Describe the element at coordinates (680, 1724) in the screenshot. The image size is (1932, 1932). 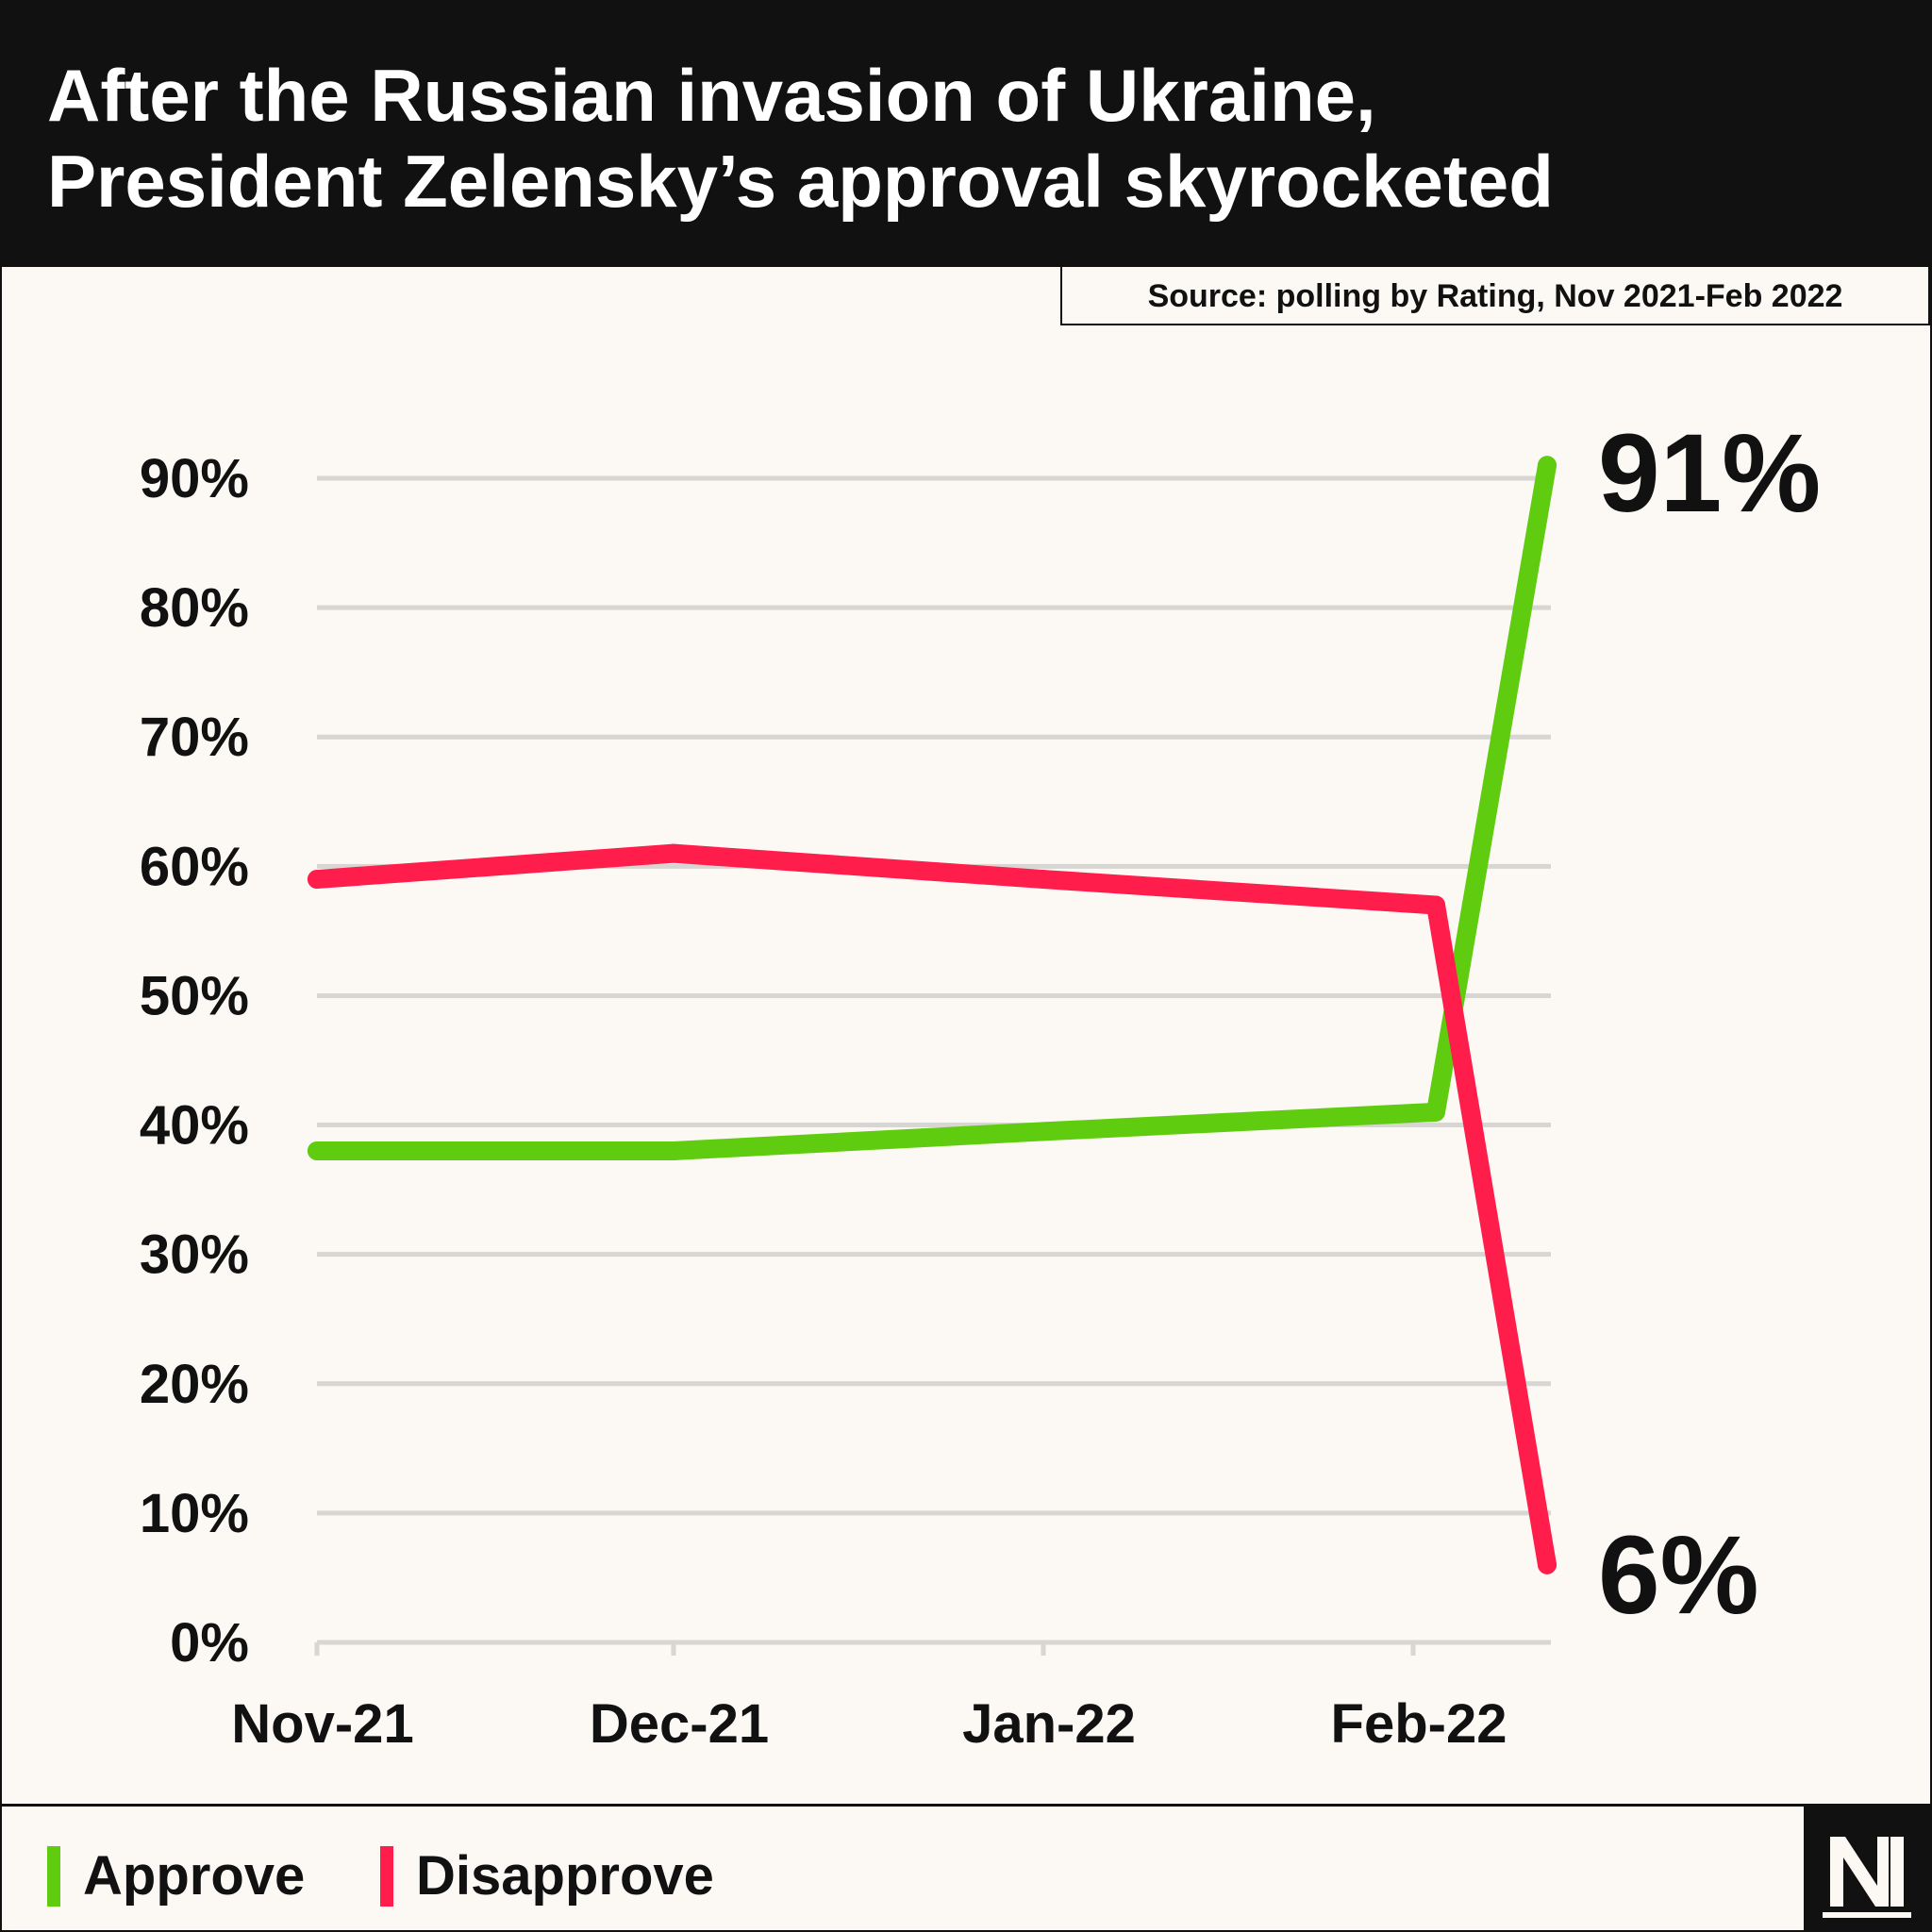
I see `x-tick-label: Dec-21` at that location.